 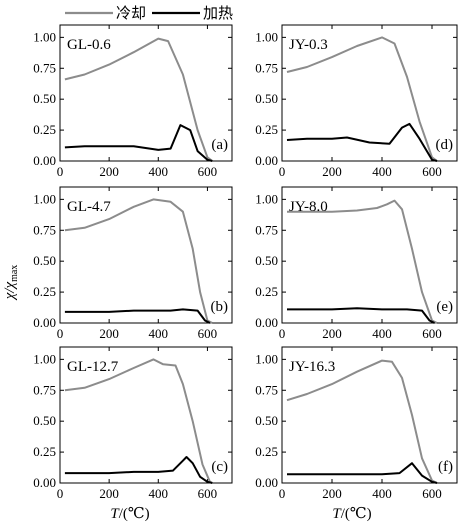 I want to click on sample-label: GL-12.7, so click(x=93, y=367).